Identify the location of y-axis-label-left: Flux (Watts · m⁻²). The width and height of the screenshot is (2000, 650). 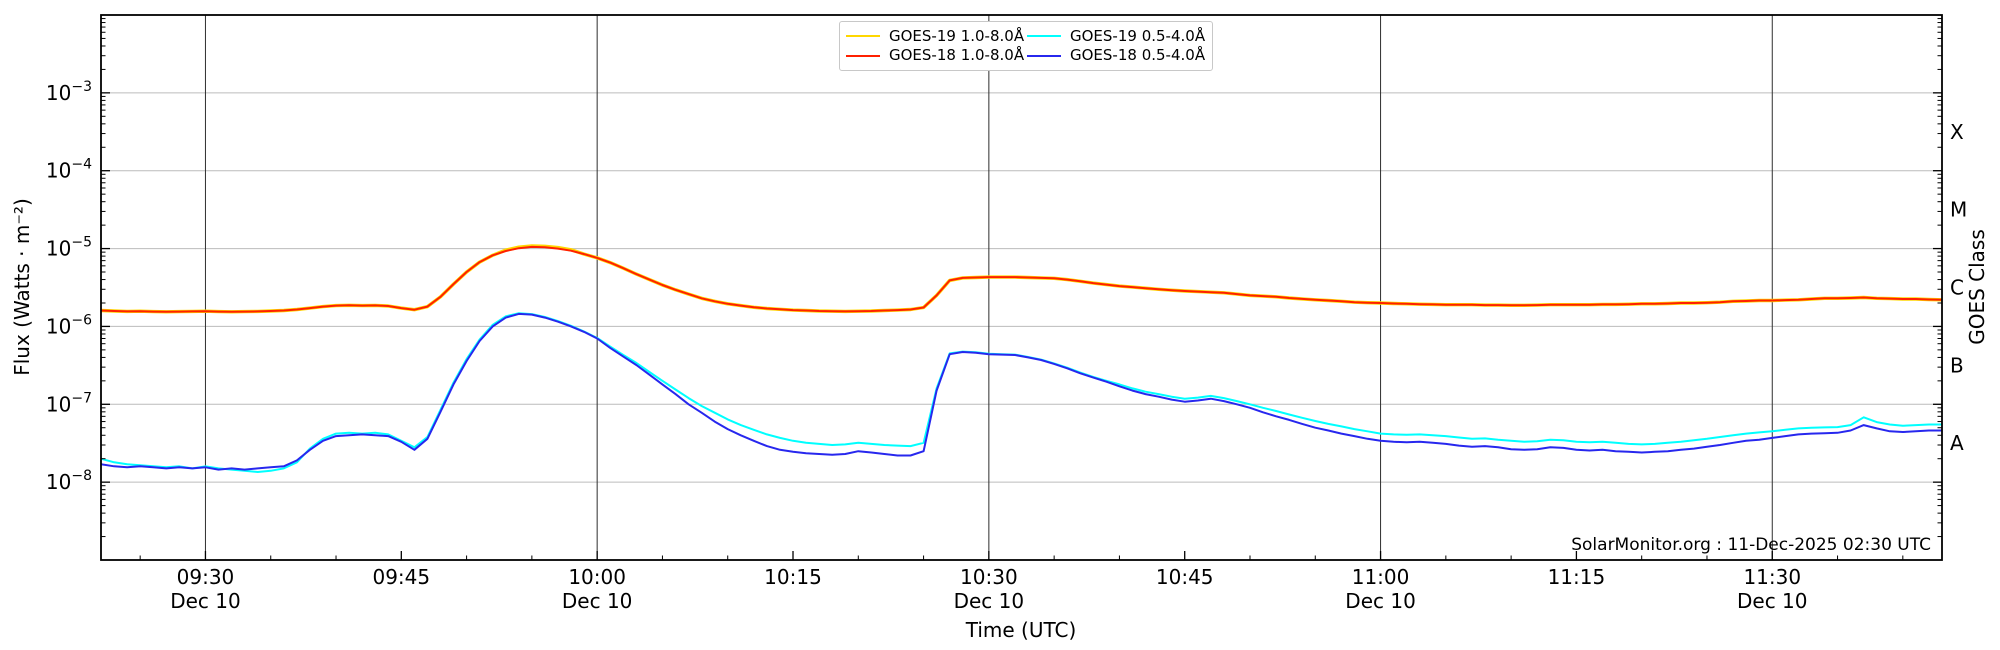
(22, 287).